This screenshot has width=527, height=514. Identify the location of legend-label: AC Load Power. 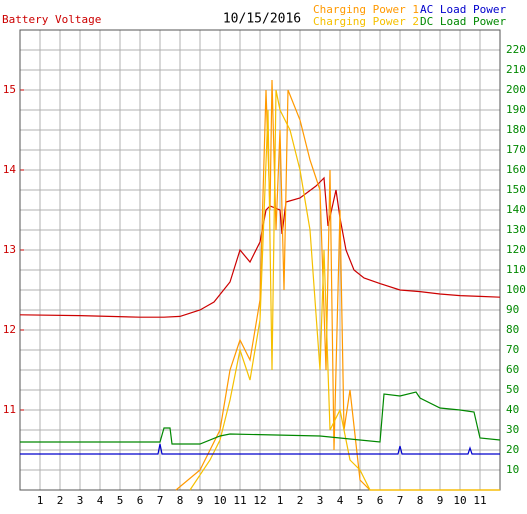
(463, 9).